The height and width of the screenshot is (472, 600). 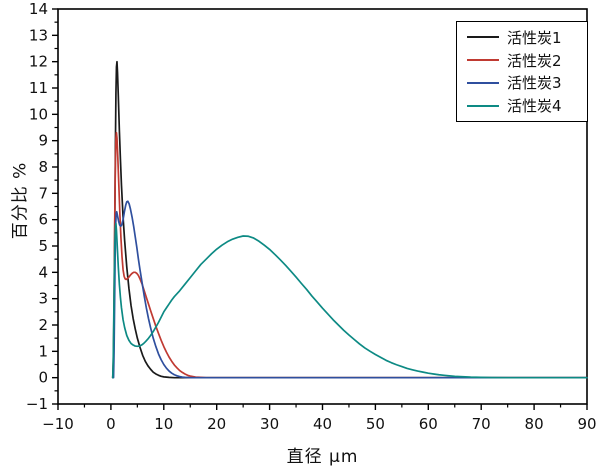 I want to click on legend-entry-4: 活性炭4, so click(x=527, y=106).